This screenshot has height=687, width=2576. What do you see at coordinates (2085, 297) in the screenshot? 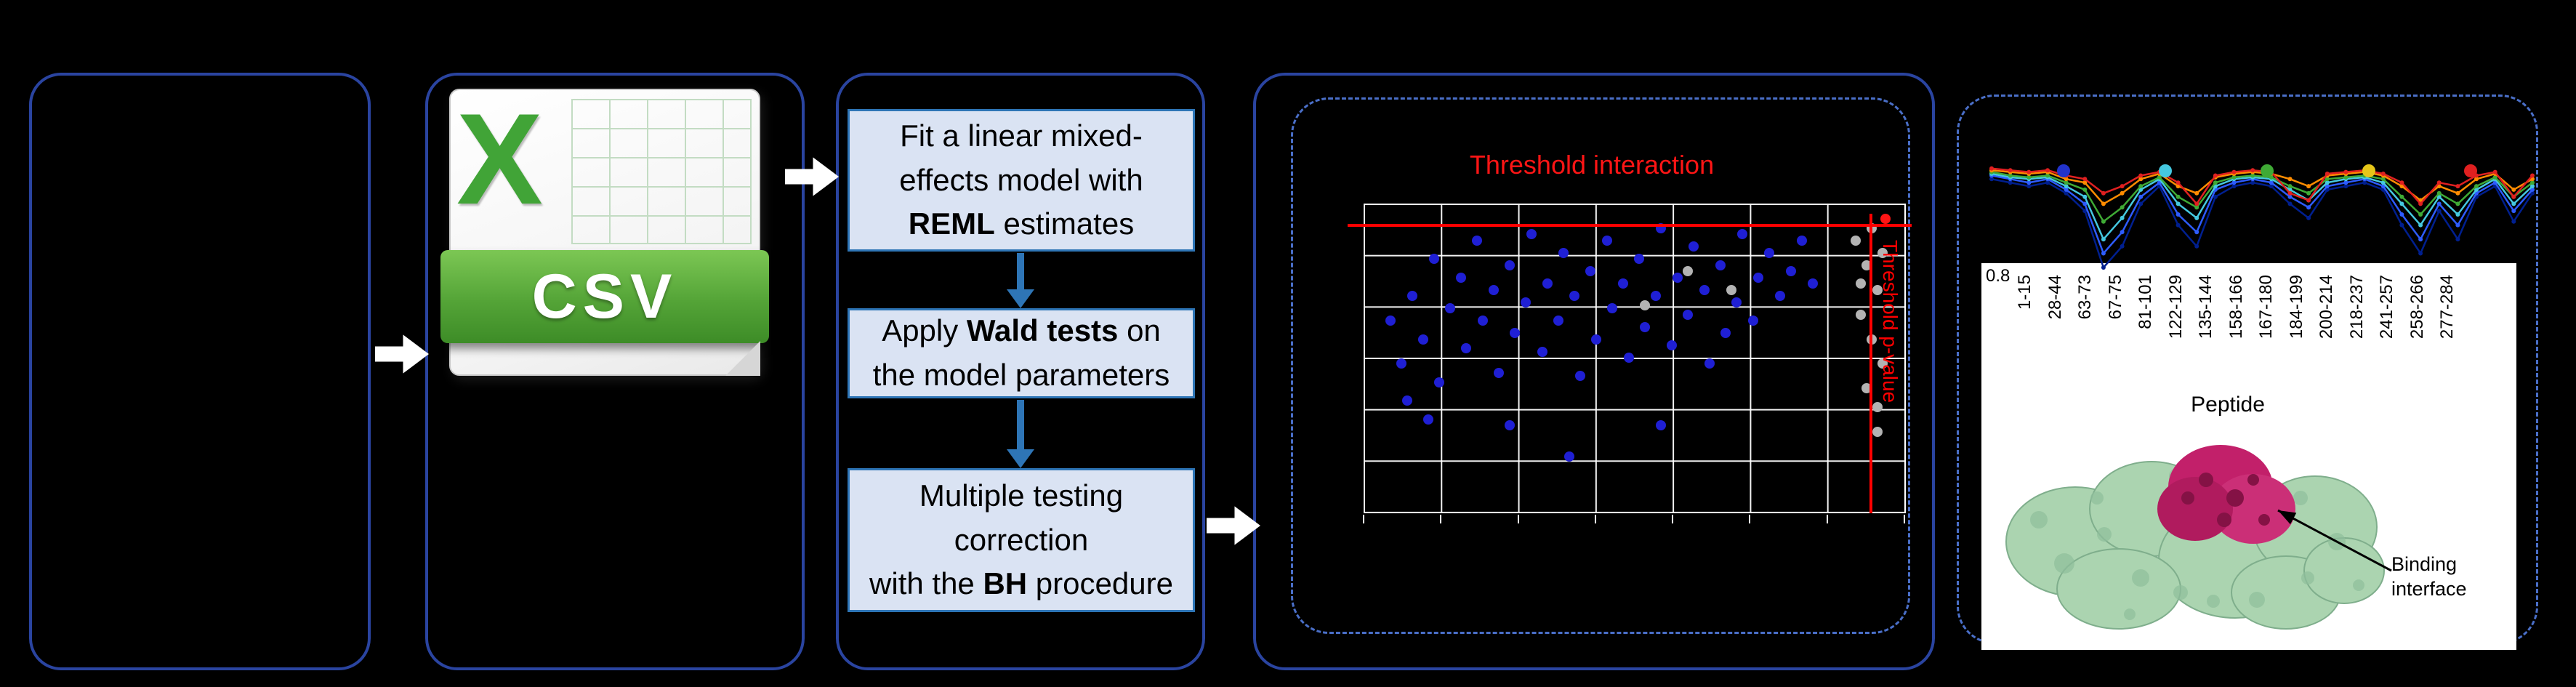
I see `peptide-tick-label: 63-73` at bounding box center [2085, 297].